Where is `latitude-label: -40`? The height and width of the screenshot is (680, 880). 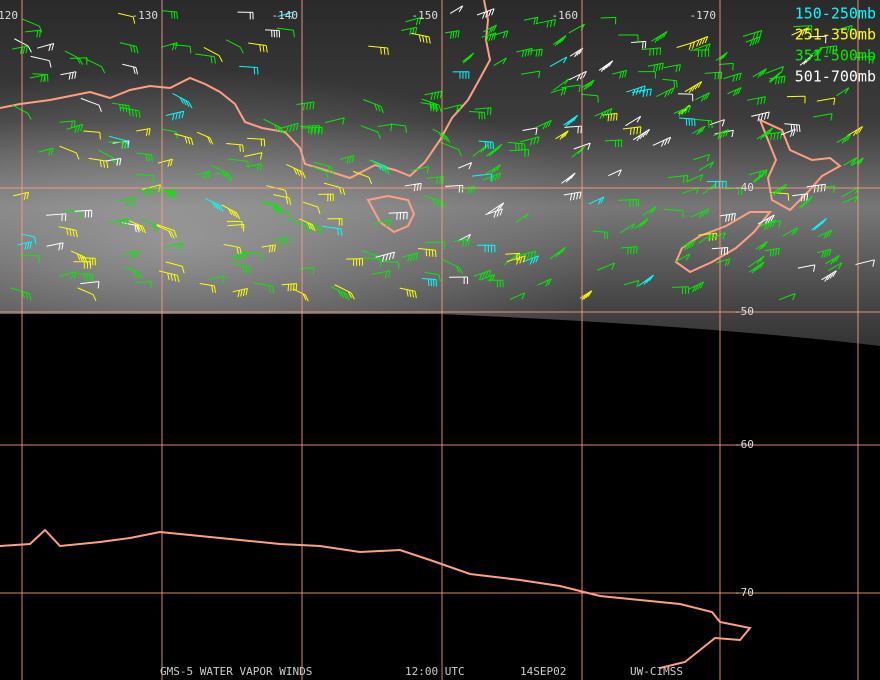 latitude-label: -40 is located at coordinates (744, 187).